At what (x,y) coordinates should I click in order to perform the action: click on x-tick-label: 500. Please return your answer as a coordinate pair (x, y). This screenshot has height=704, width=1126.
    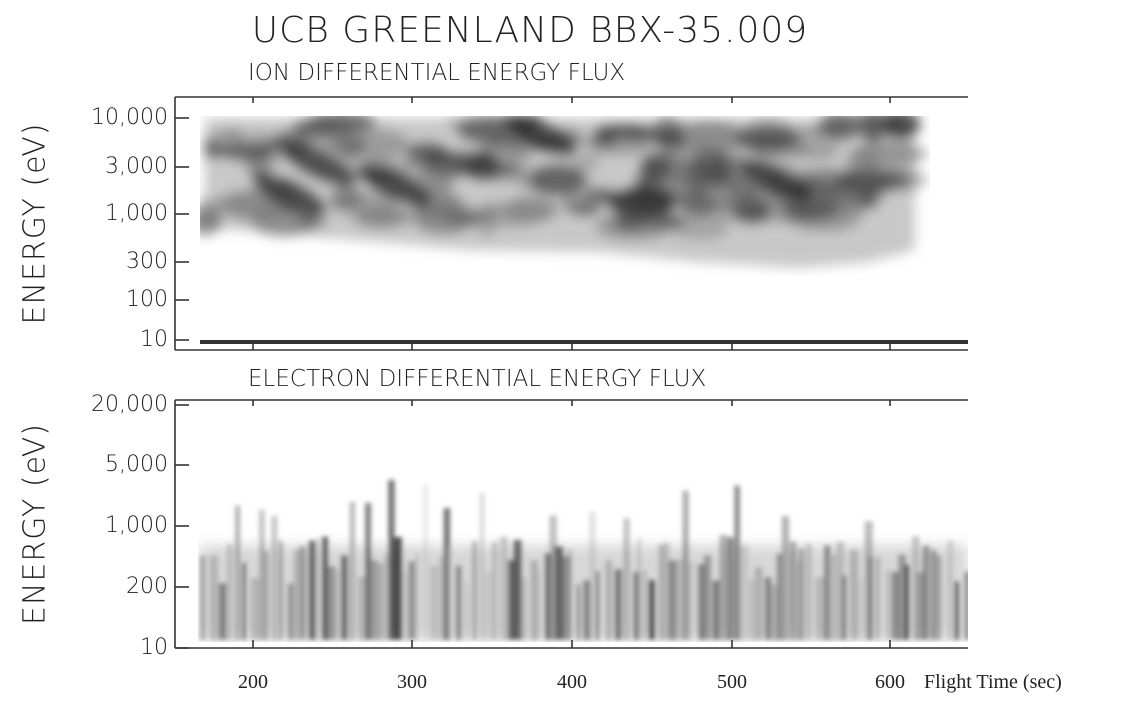
    Looking at the image, I should click on (732, 682).